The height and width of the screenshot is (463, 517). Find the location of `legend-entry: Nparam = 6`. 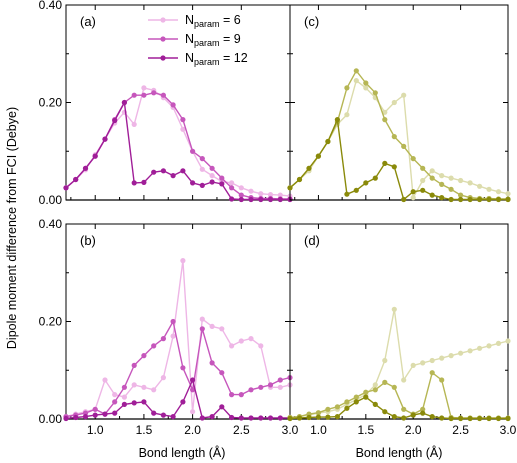

legend-entry: Nparam = 6 is located at coordinates (213, 21).